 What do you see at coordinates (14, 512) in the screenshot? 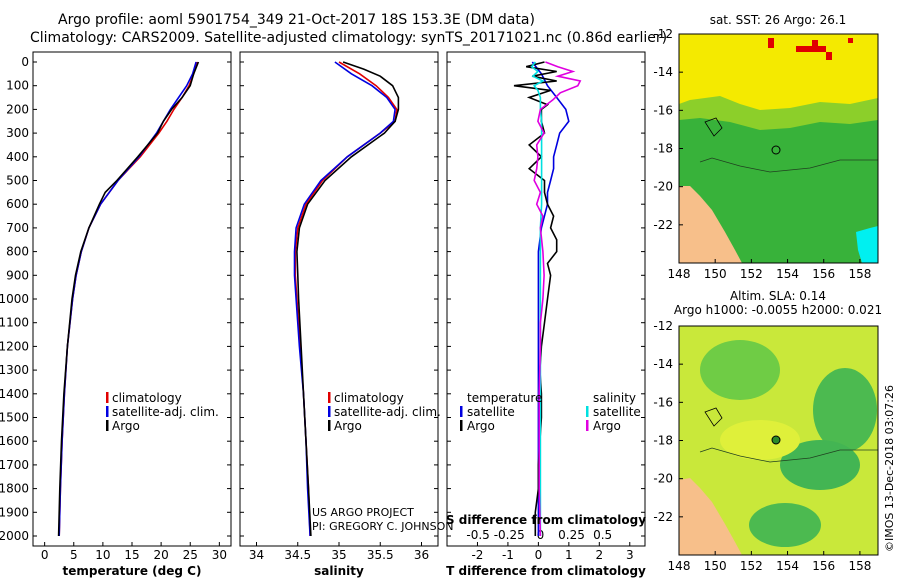
I see `depth-tick-label: 1900` at bounding box center [14, 512].